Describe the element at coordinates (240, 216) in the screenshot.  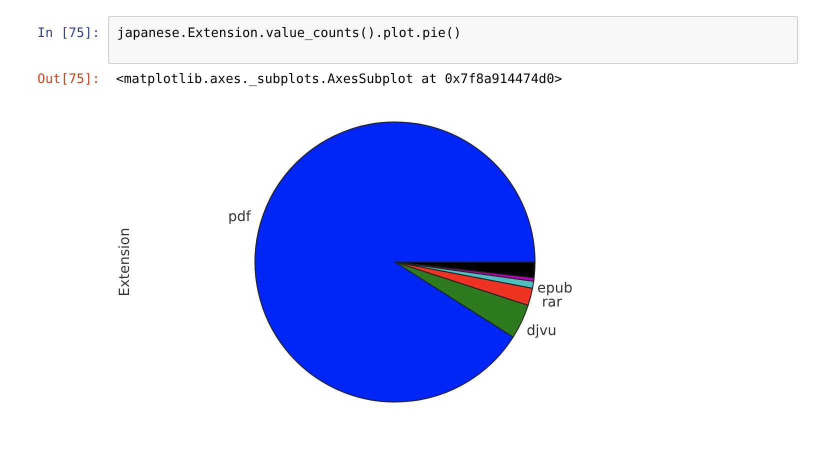
I see `slice-label: pdf` at that location.